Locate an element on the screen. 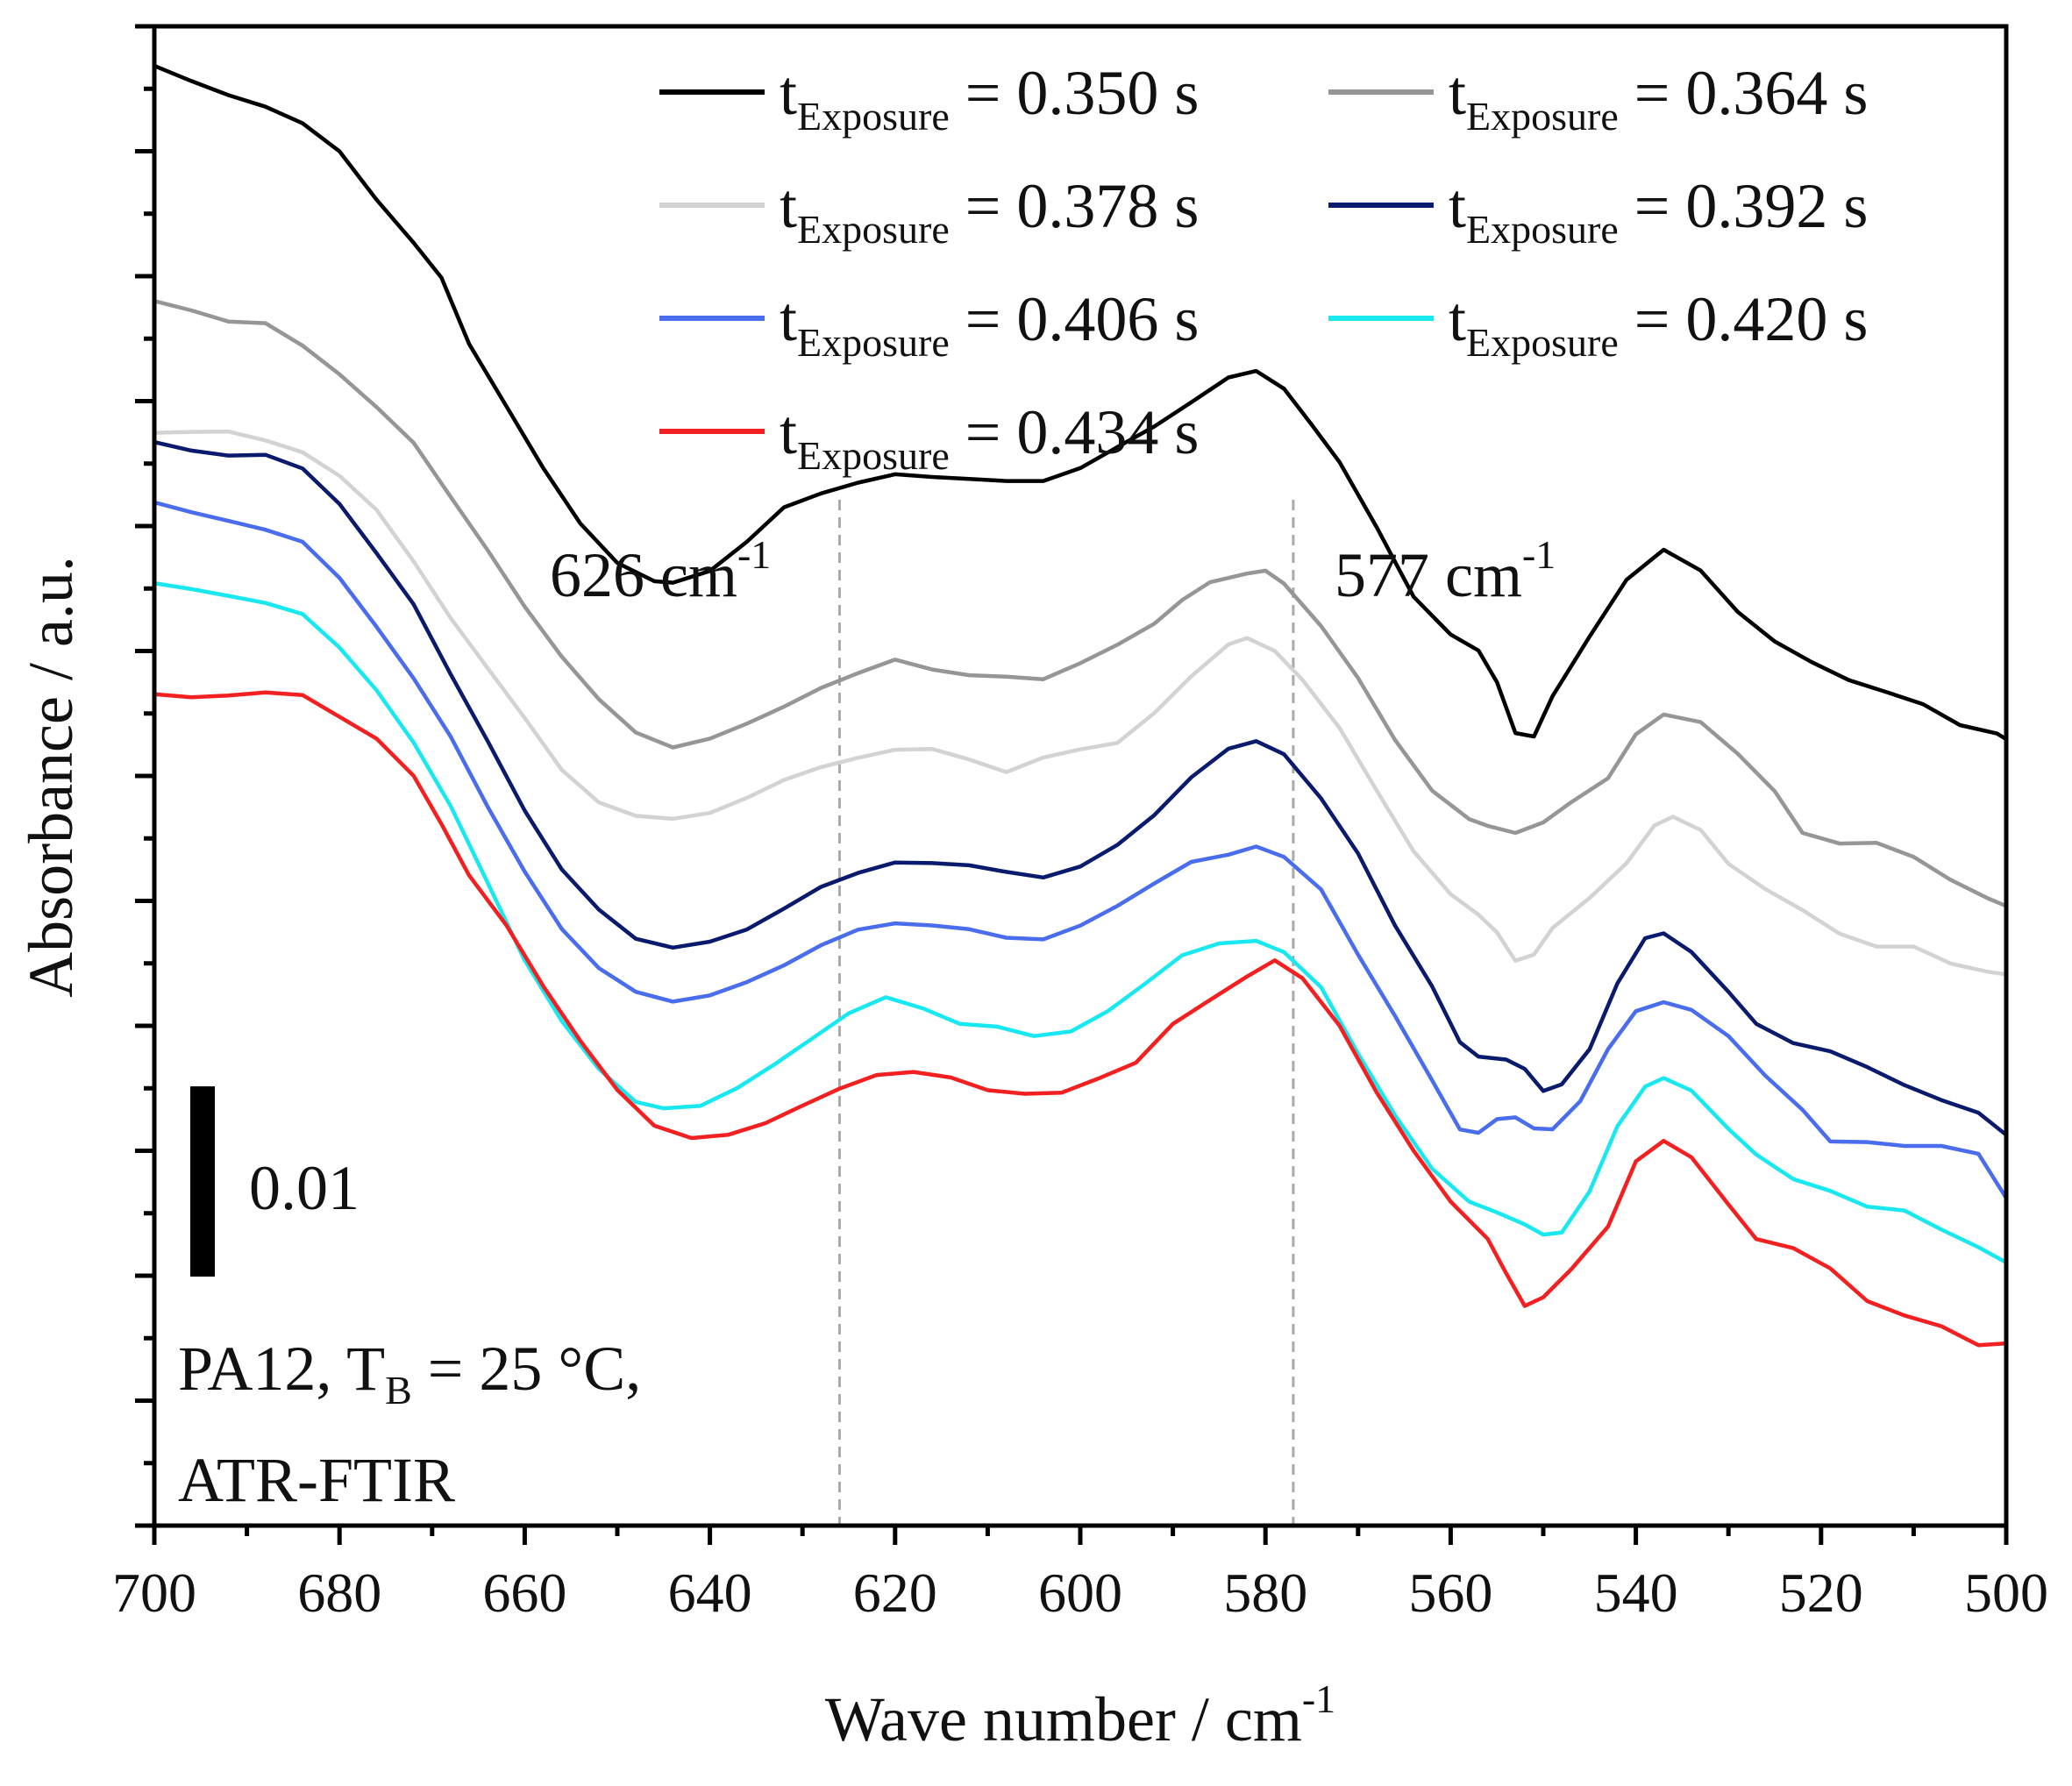  scale-bar is located at coordinates (202, 1181).